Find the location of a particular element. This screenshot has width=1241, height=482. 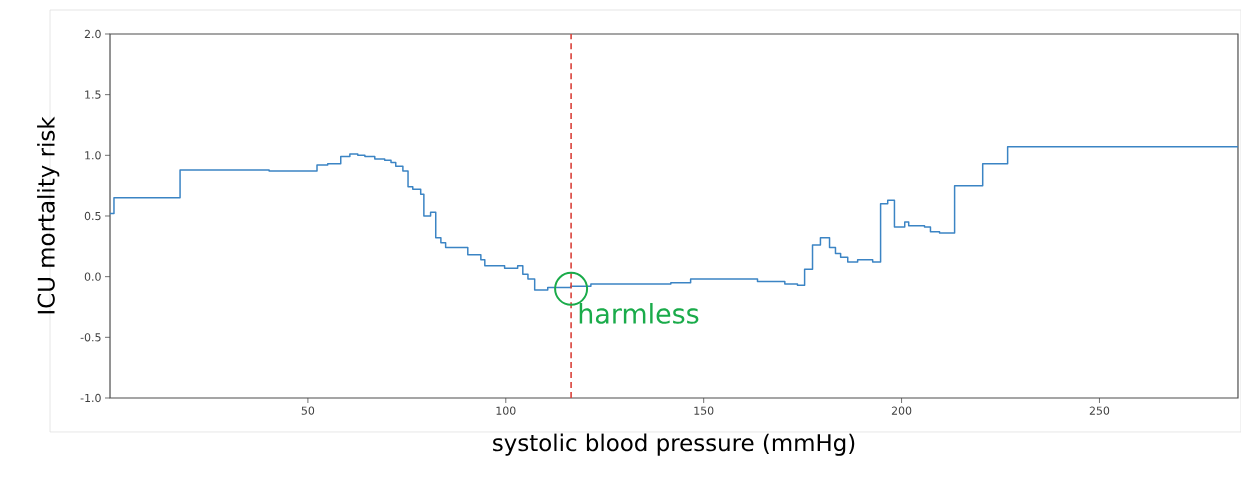

y-tick-label: 2.0 is located at coordinates (92, 34).